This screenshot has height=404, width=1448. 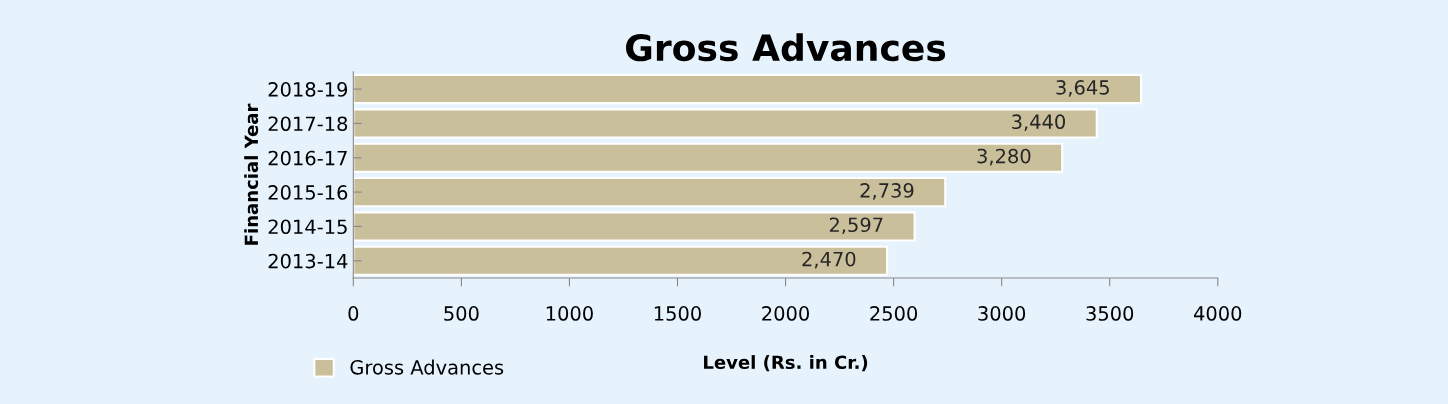 I want to click on x-axis-title: Level (Rs. in Cr.), so click(x=786, y=363).